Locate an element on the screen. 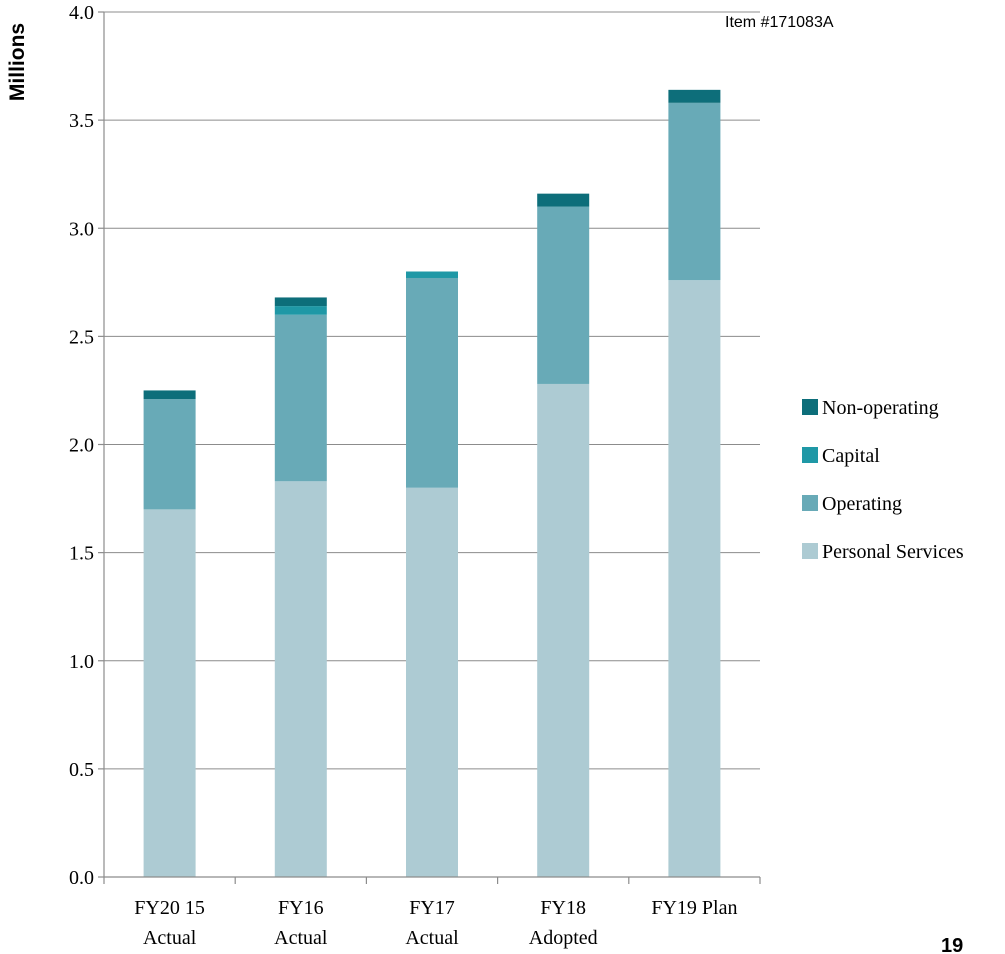  x-tick-label: FY17 is located at coordinates (432, 908).